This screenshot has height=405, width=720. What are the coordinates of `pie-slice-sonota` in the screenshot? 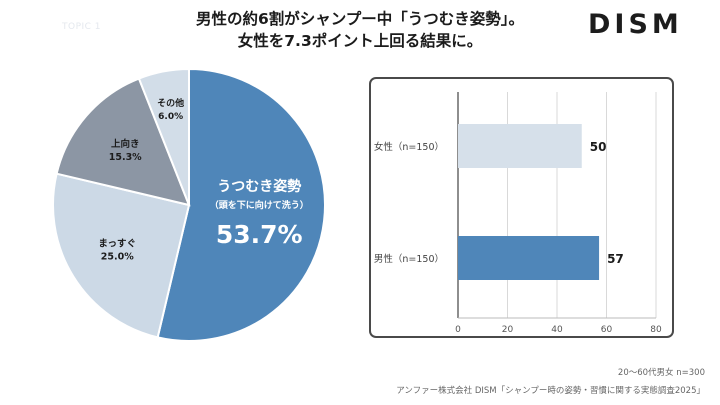 It's located at (163, 136).